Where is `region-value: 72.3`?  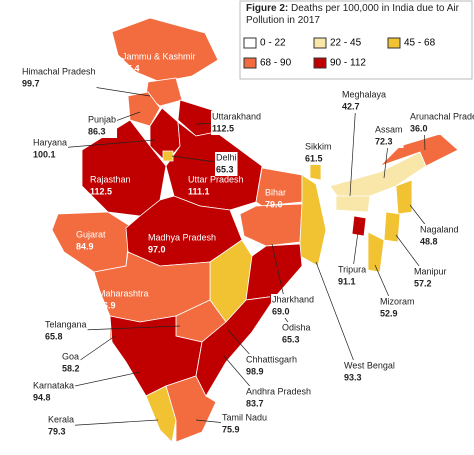 region-value: 72.3 is located at coordinates (384, 141).